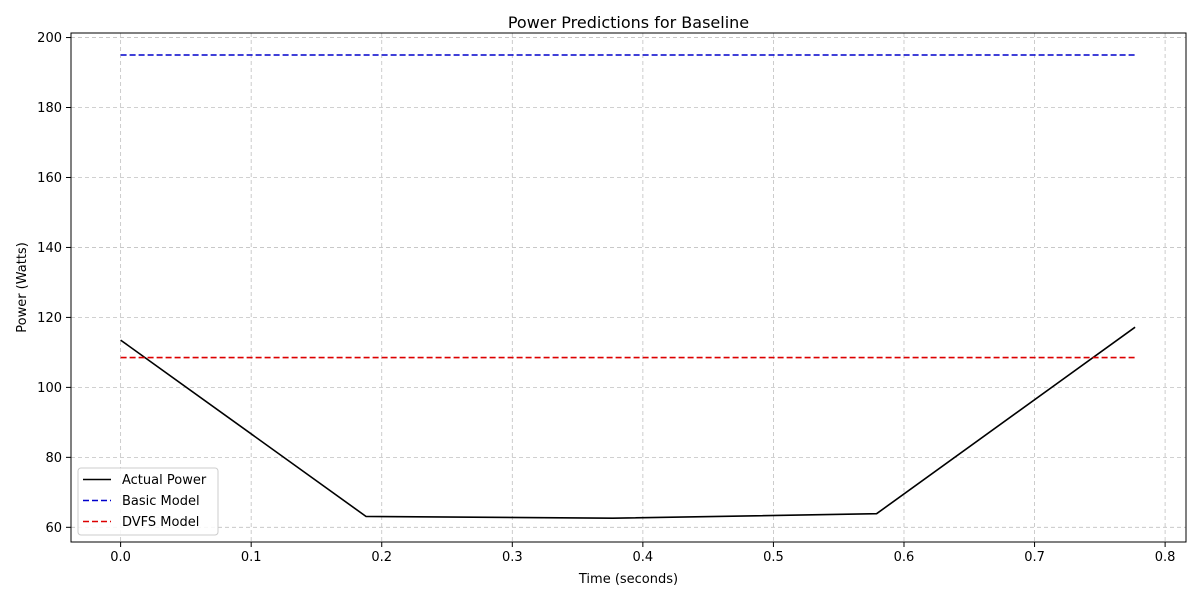  What do you see at coordinates (251, 557) in the screenshot?
I see `x-tick-label: 0.1` at bounding box center [251, 557].